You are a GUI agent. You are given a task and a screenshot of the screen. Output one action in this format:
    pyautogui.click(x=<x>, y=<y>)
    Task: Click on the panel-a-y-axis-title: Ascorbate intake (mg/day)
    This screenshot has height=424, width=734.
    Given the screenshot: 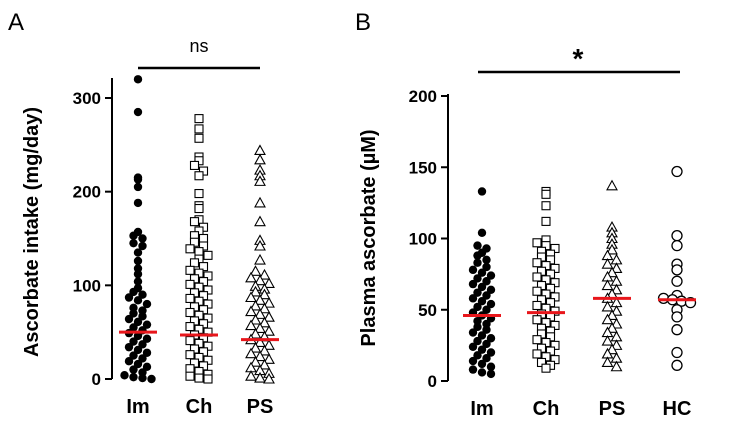 What is the action you would take?
    pyautogui.click(x=32, y=232)
    